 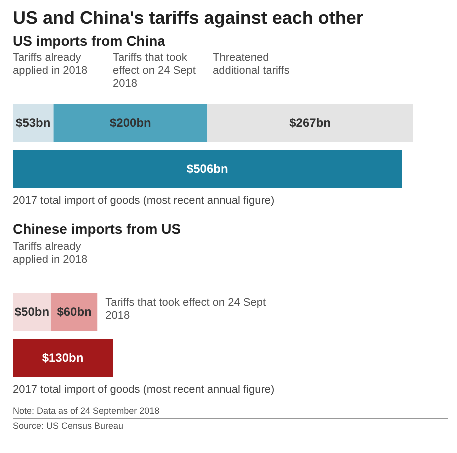 I want to click on text: Threatened additional tariffs, so click(x=251, y=64).